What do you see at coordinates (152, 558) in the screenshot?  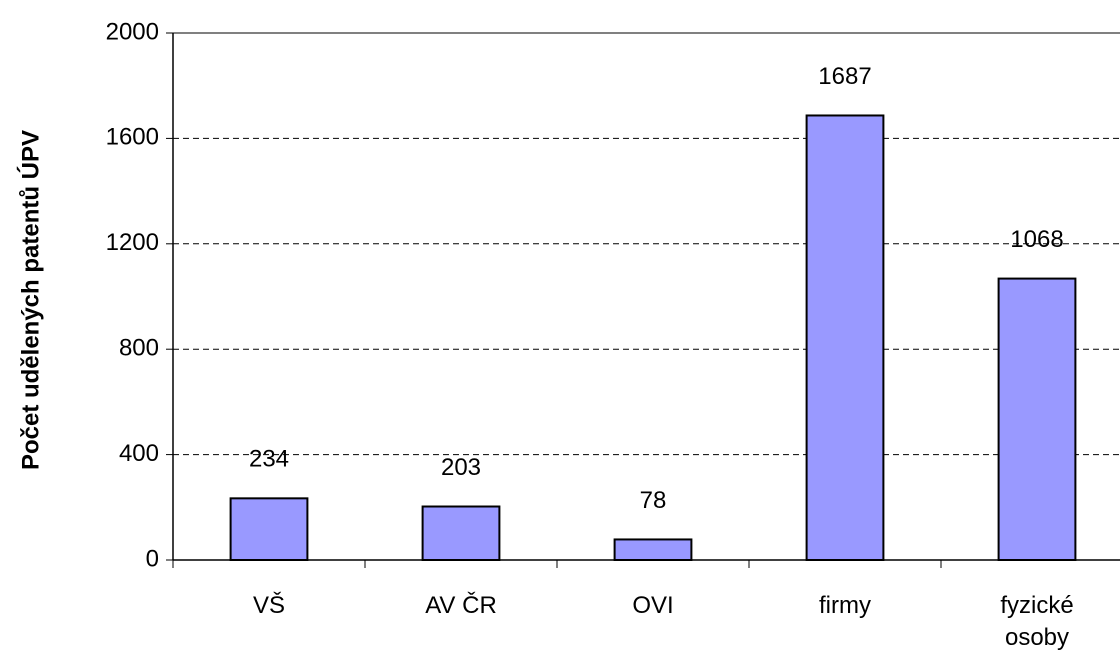 I see `y-tick-label: 0` at bounding box center [152, 558].